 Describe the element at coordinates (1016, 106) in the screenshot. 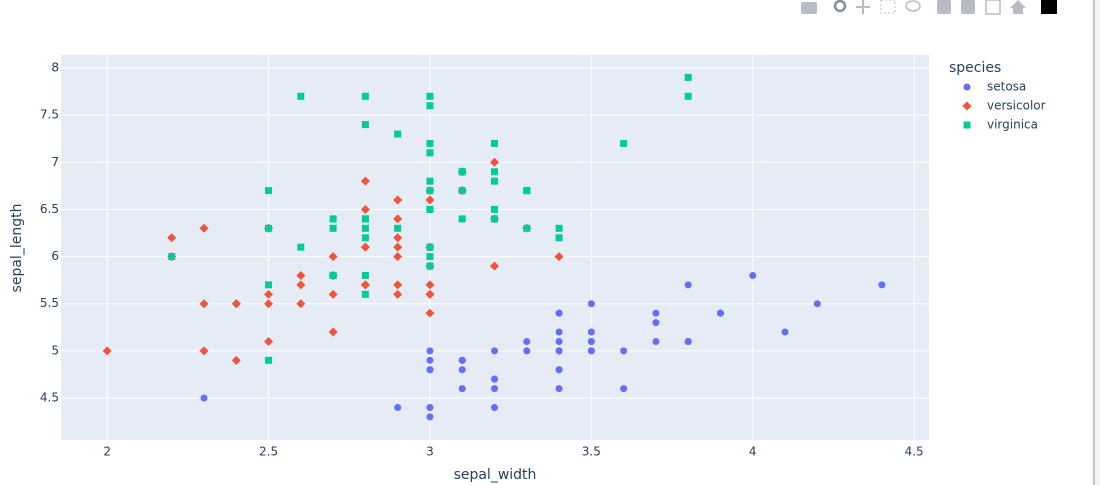

I see `legend-label: versicolor` at that location.